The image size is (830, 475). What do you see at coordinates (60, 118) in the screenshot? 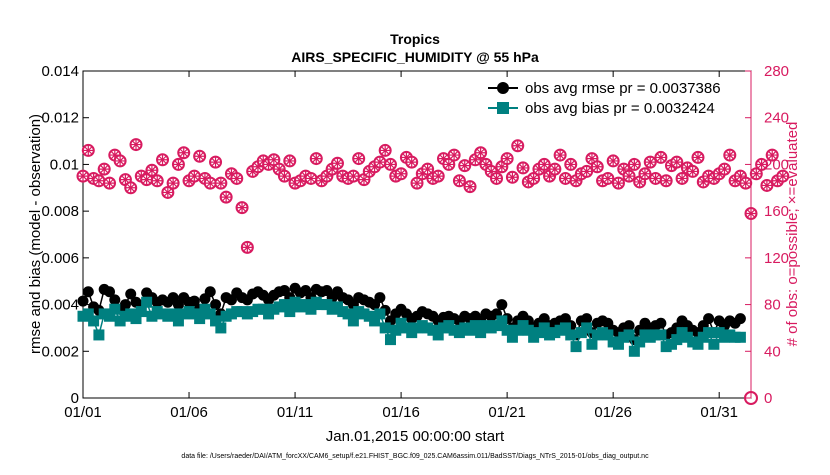
I see `y-tick-label-left: 0.012` at bounding box center [60, 118].